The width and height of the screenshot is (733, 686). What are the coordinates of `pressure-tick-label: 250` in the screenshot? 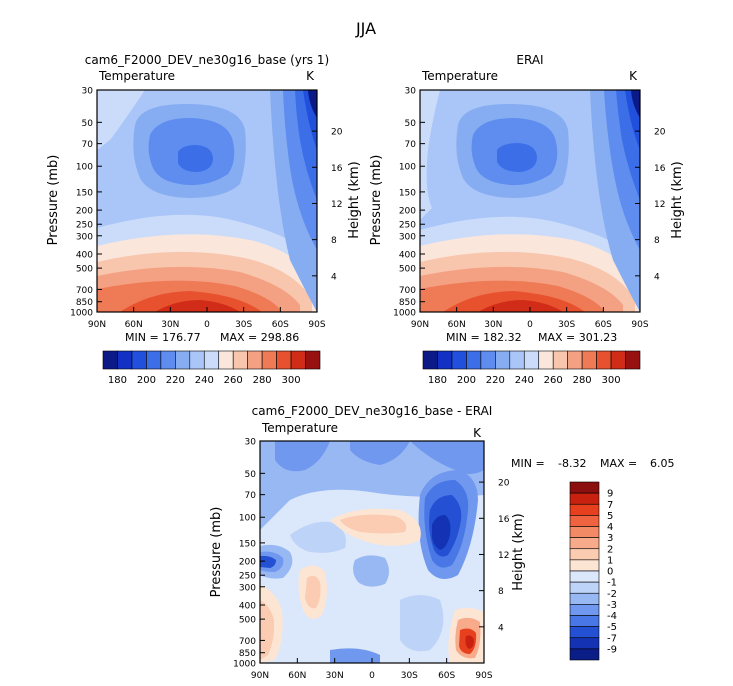 It's located at (247, 577).